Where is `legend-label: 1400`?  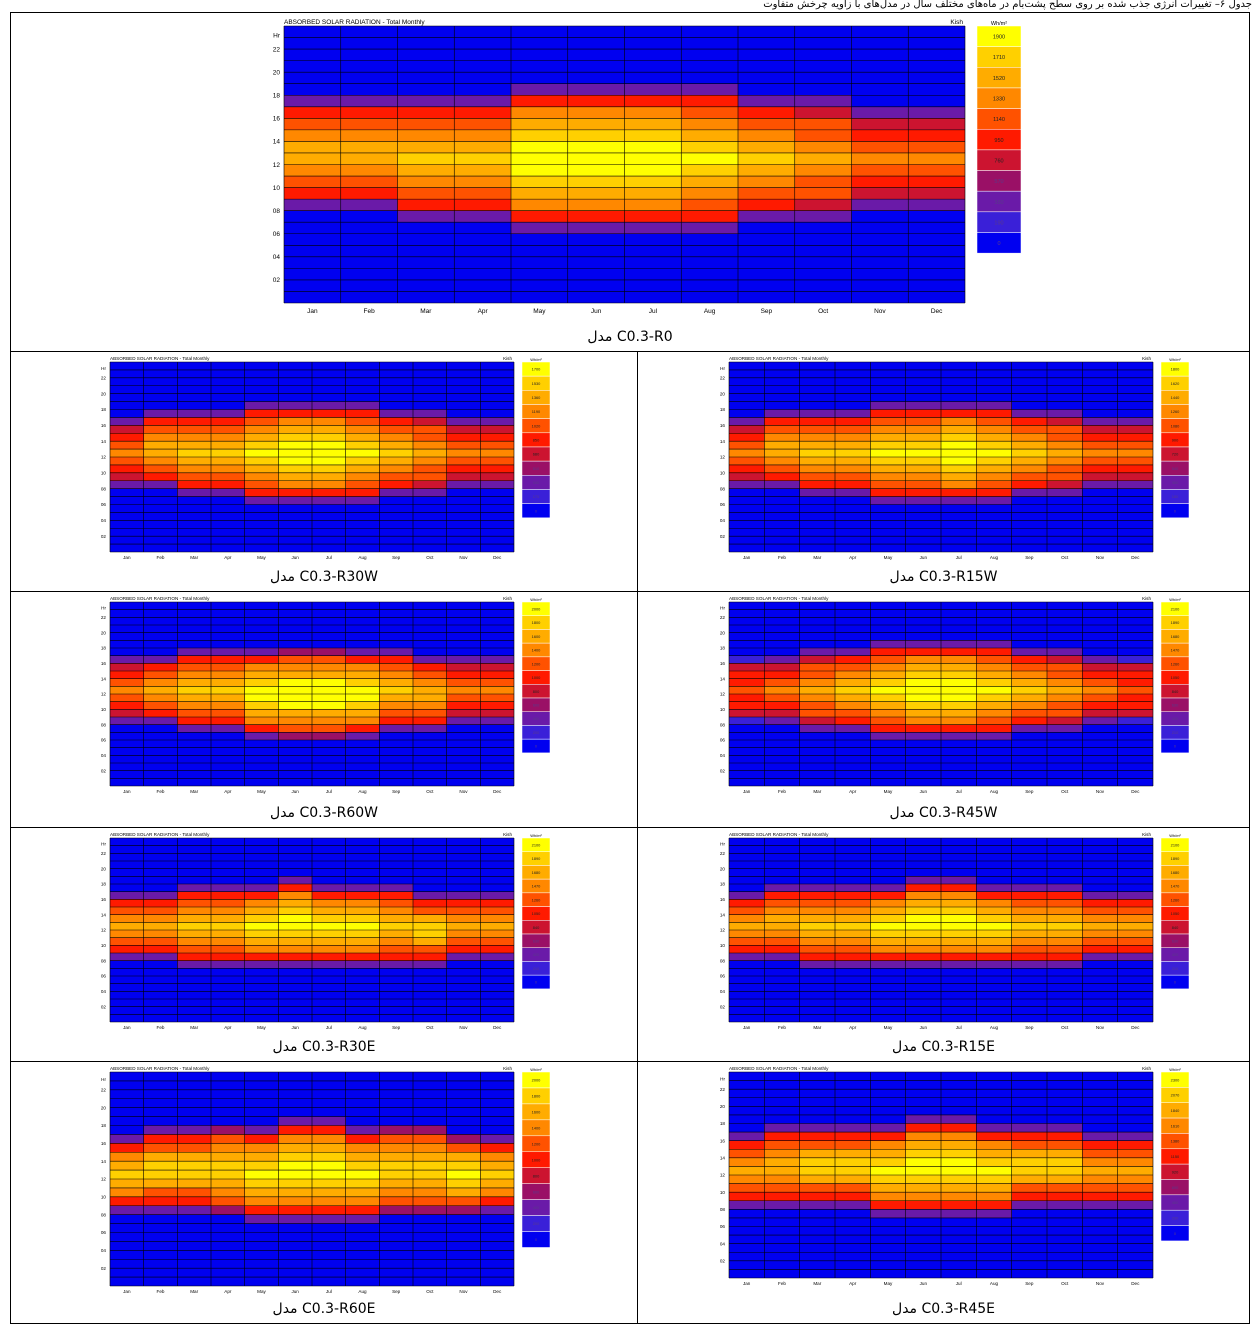
legend-label: 1400 is located at coordinates (537, 650).